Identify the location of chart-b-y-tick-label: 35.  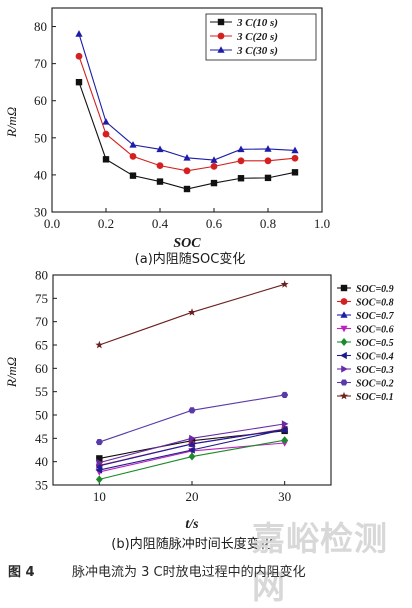
(41, 485).